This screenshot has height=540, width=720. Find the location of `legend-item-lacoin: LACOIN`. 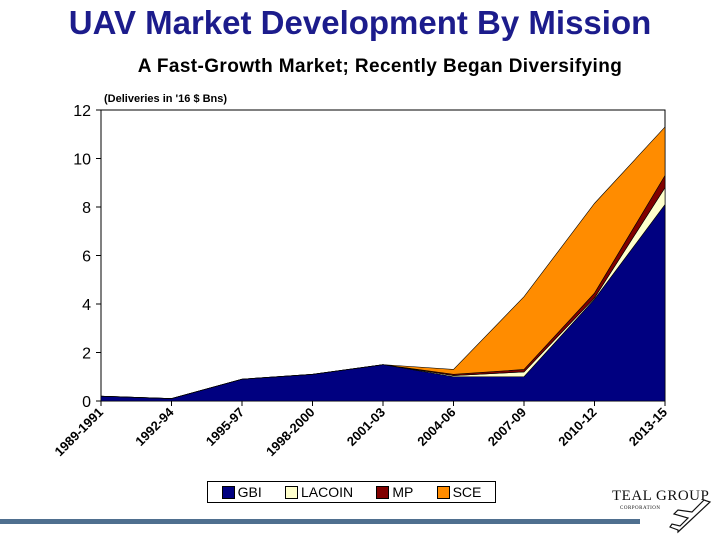

legend-item-lacoin: LACOIN is located at coordinates (319, 492).